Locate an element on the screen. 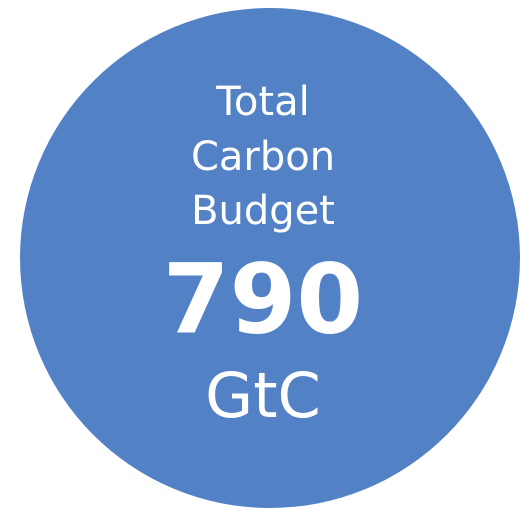  unit: GtC is located at coordinates (263, 395).